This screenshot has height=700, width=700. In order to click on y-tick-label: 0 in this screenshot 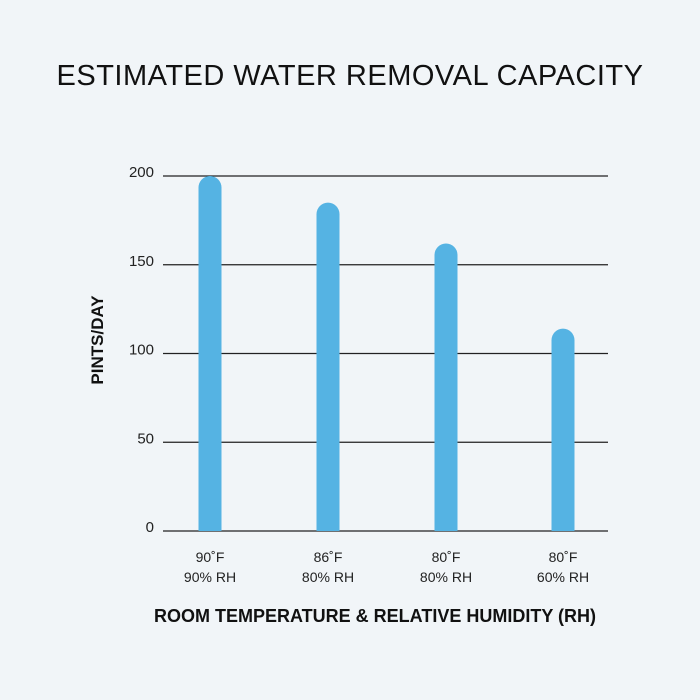, I will do `click(150, 527)`.